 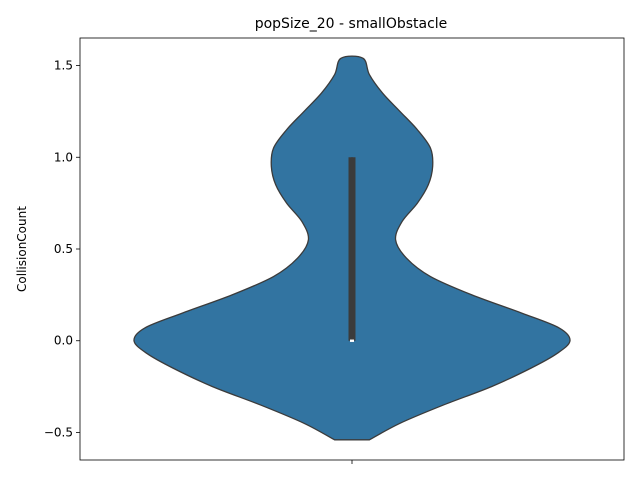 I want to click on y-tick-label: 1.0, so click(x=63, y=157).